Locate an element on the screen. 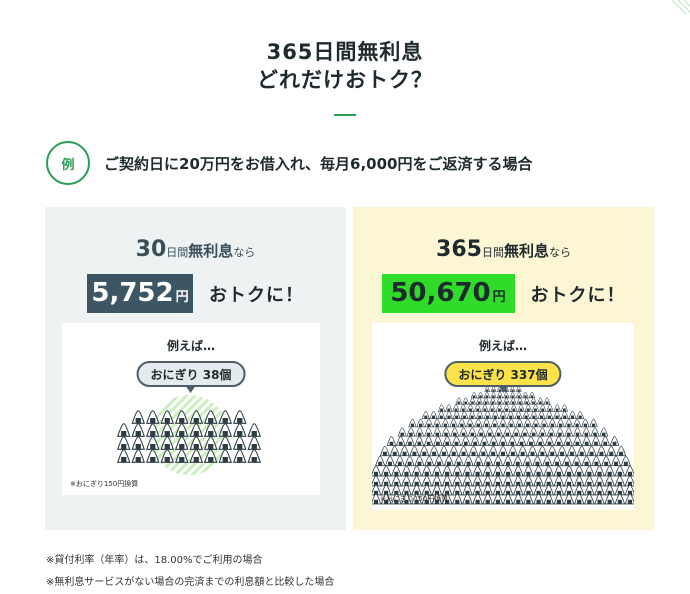 The height and width of the screenshot is (594, 690). days-number: 30 is located at coordinates (151, 249).